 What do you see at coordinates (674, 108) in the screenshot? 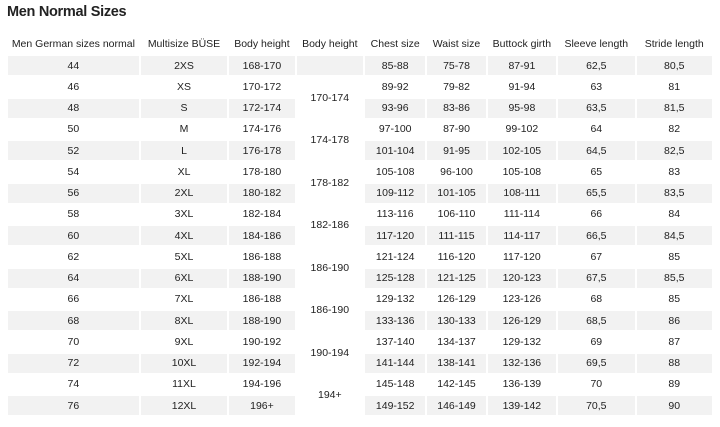
I see `cell: 81,5` at bounding box center [674, 108].